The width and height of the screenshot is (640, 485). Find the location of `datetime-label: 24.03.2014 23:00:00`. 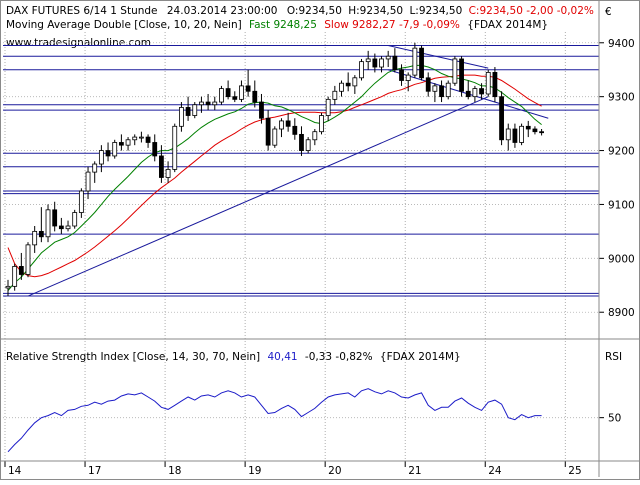

datetime-label: 24.03.2014 23:00:00 is located at coordinates (222, 11).